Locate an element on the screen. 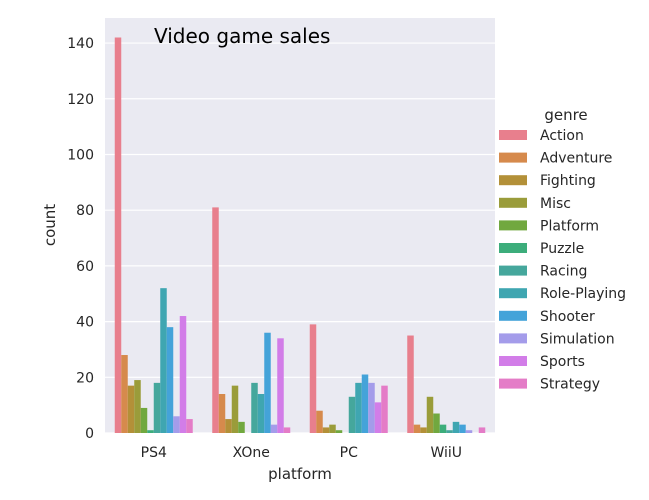  y-tick-label: 120 is located at coordinates (80, 100).